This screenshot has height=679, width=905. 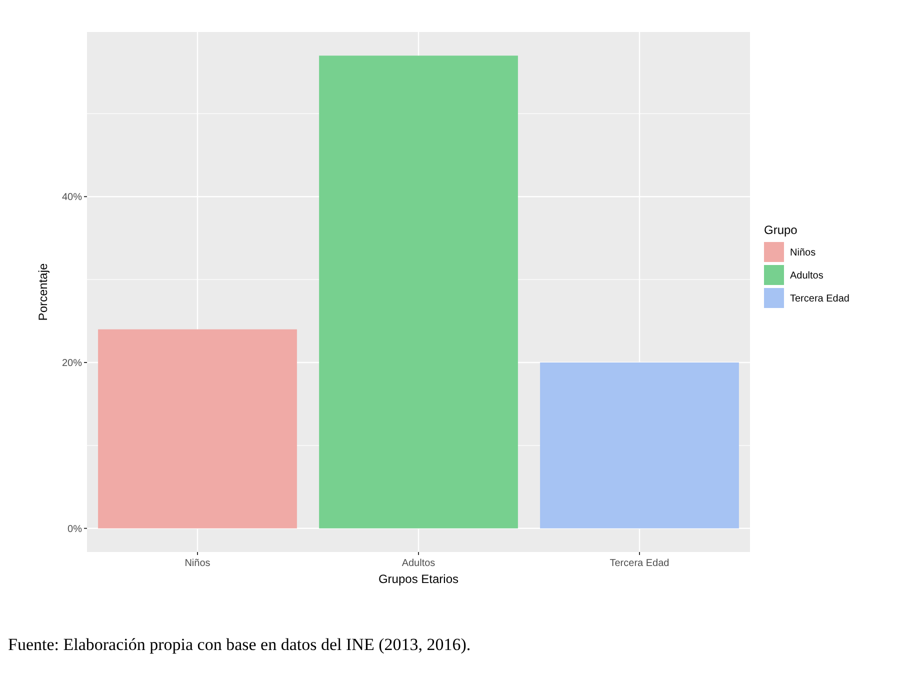 I want to click on y-tick-label: 20%, so click(x=72, y=363).